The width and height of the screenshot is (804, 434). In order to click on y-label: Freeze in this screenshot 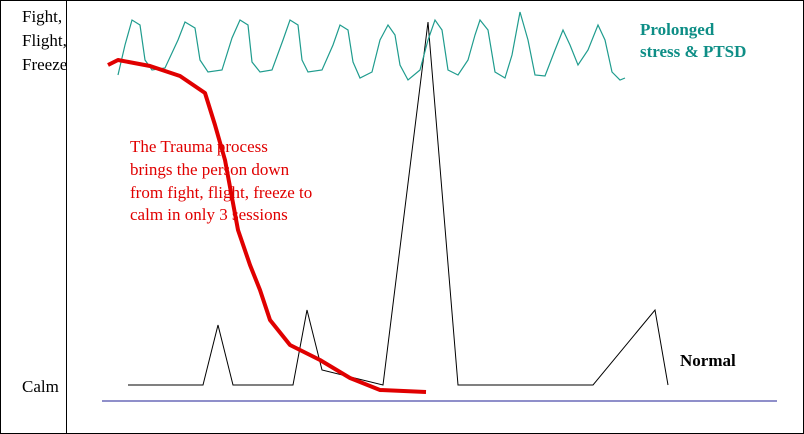, I will do `click(44, 64)`.